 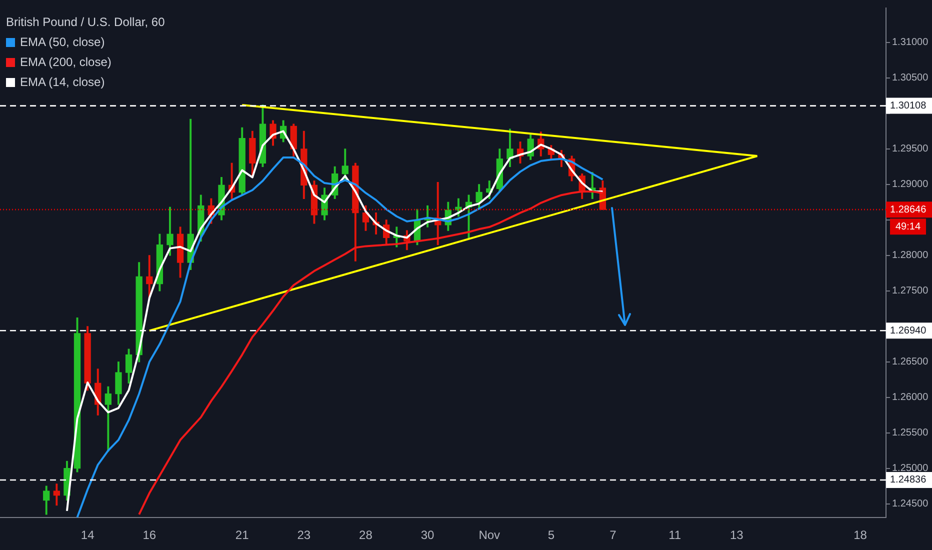 I want to click on x-tick-label: 16, so click(x=149, y=535).